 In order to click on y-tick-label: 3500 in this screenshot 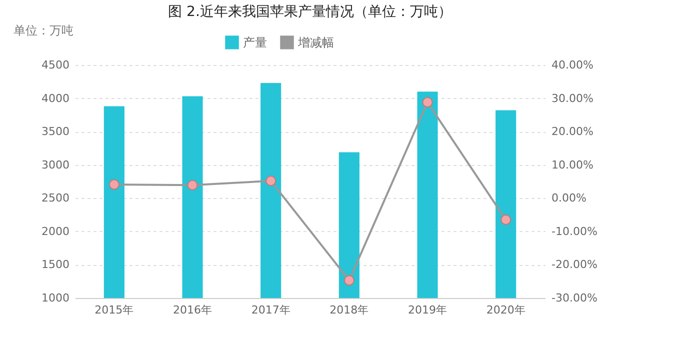, I will do `click(56, 131)`.